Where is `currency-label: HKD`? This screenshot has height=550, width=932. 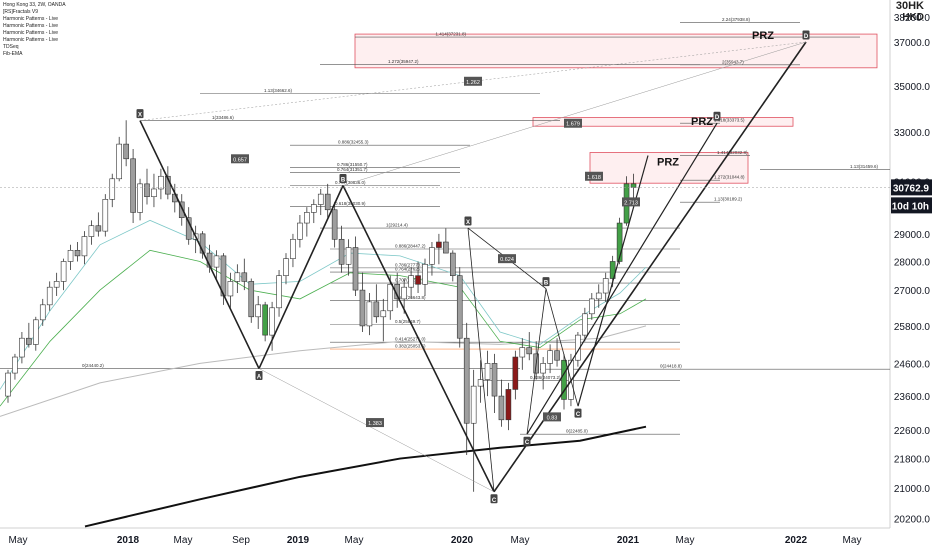 currency-label: HKD is located at coordinates (913, 17).